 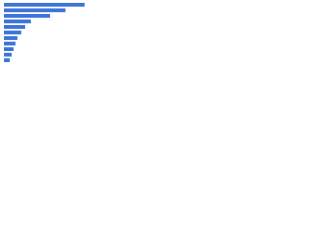 What do you see at coordinates (44, 32) in the screenshot?
I see `chart` at bounding box center [44, 32].